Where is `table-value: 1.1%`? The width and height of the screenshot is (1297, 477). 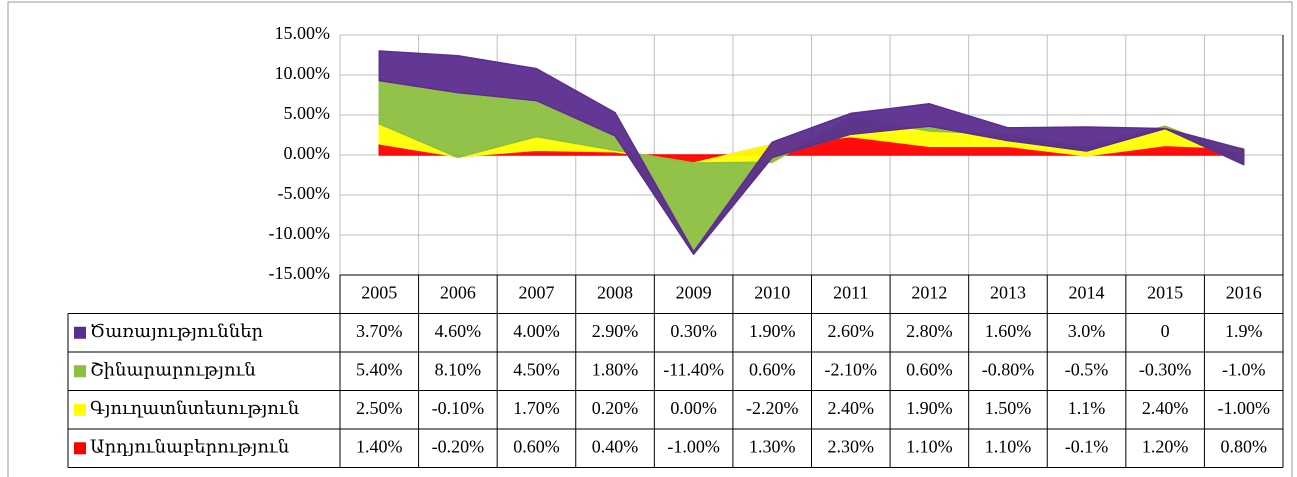
table-value: 1.1% is located at coordinates (1087, 408).